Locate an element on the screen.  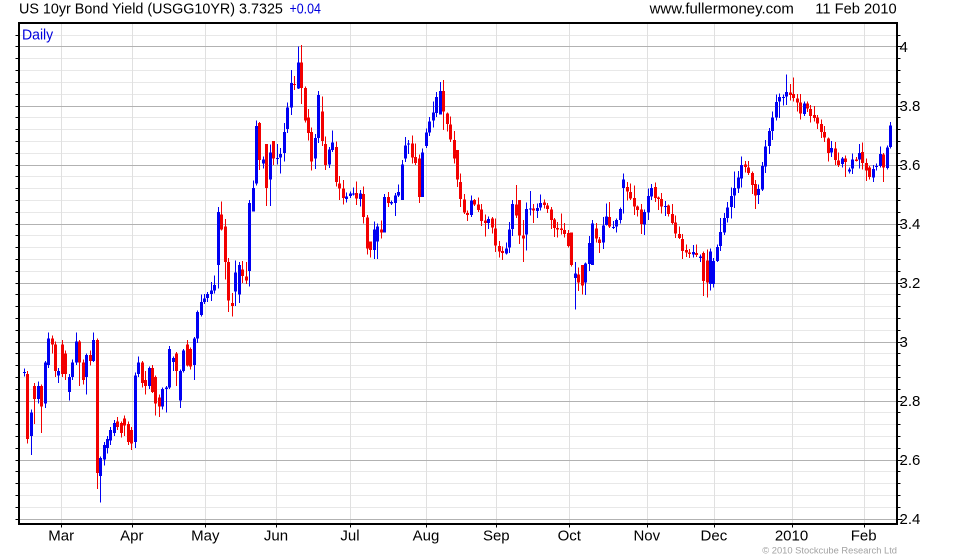
svg-text: 4 is located at coordinates (904, 47).